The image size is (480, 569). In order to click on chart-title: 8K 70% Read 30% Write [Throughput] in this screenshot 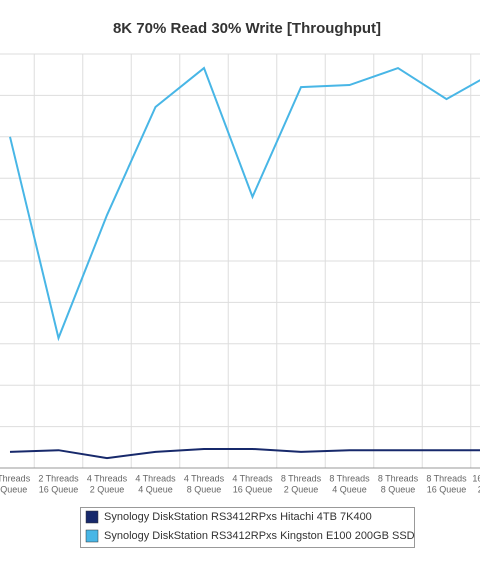, I will do `click(247, 28)`.